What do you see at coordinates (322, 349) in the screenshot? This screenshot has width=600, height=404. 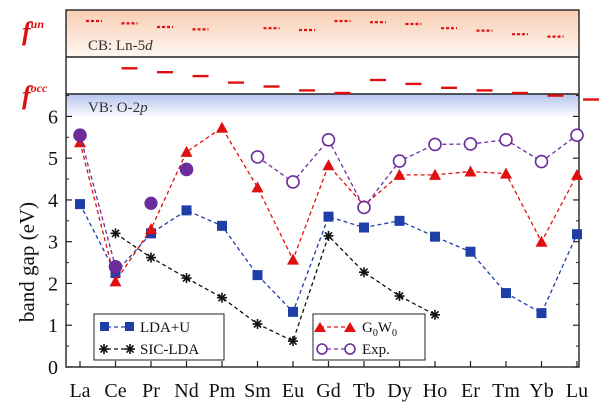 I see `legend-exp-marker` at bounding box center [322, 349].